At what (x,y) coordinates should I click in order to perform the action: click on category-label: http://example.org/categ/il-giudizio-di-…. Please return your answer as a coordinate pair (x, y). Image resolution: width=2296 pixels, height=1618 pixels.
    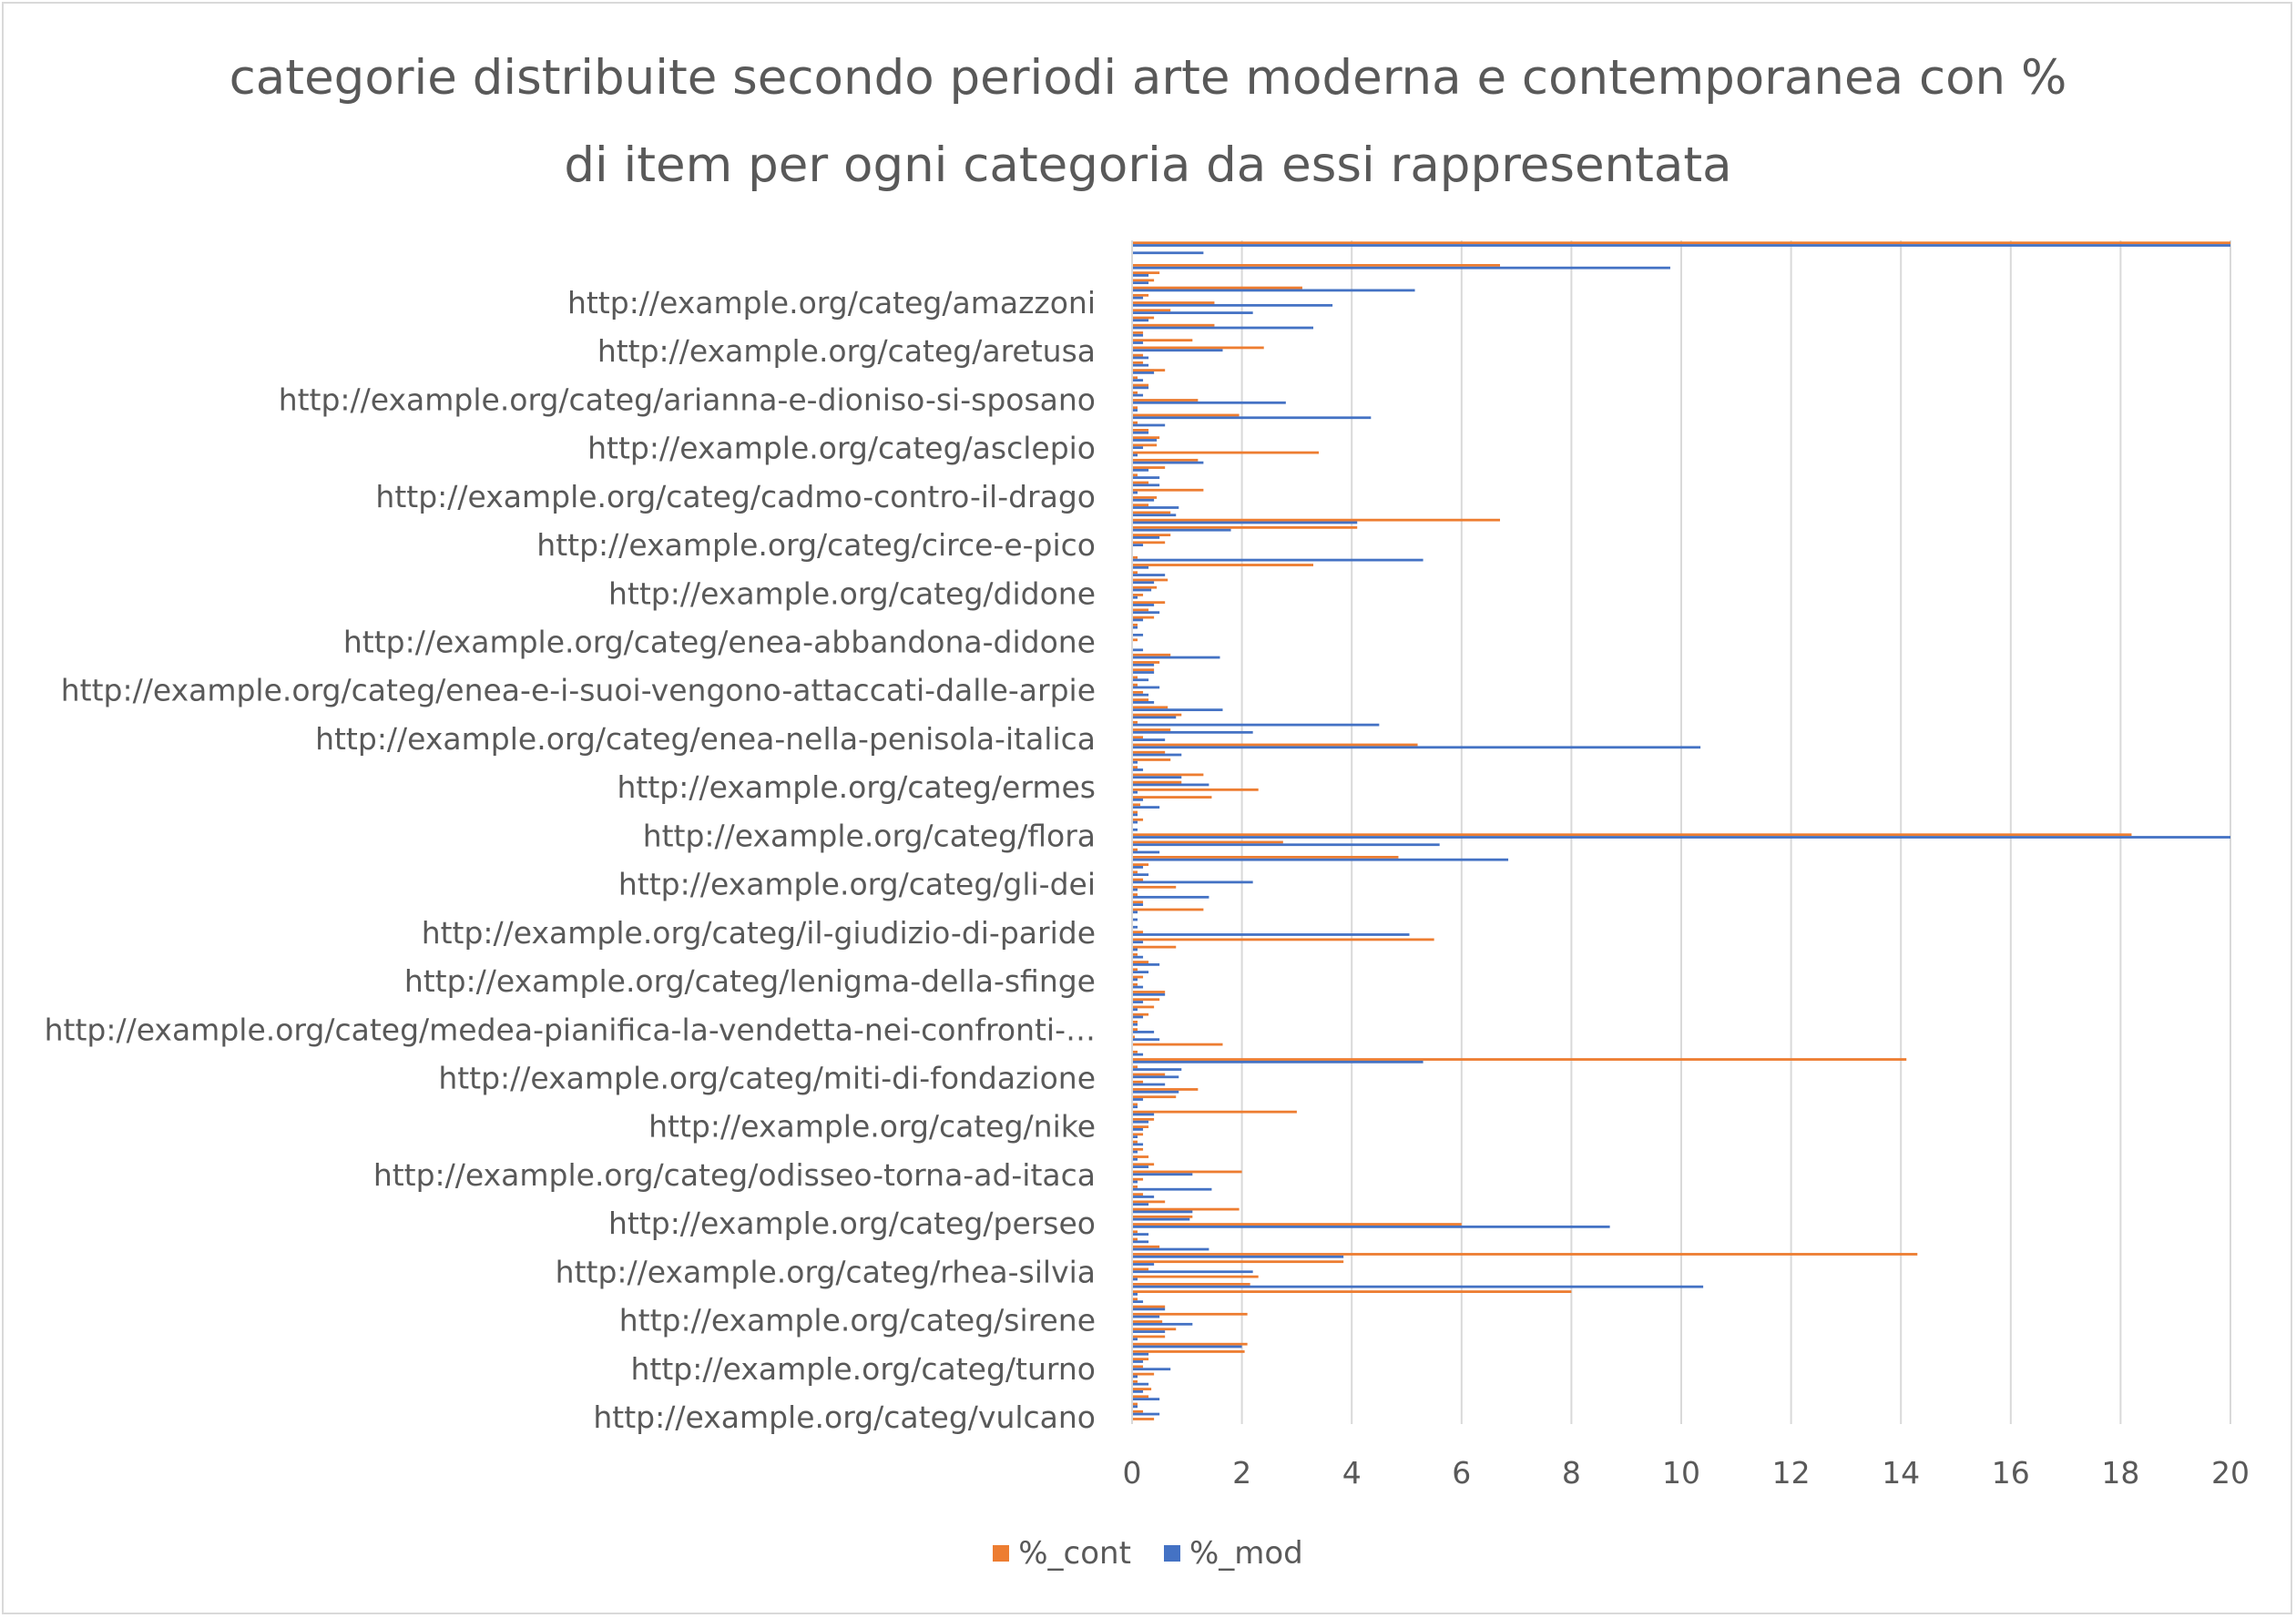
    Looking at the image, I should click on (759, 933).